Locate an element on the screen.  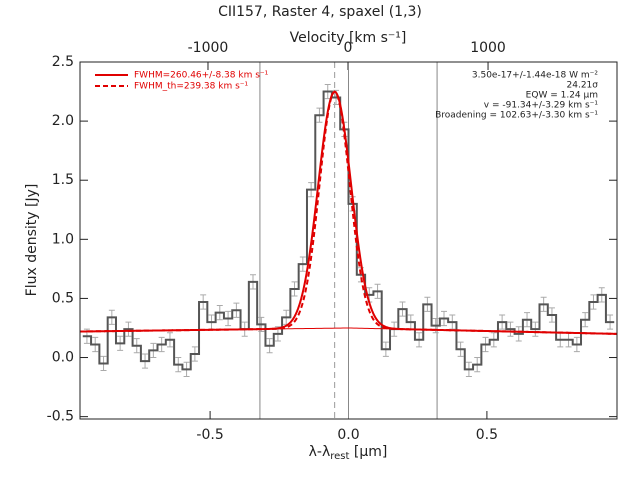
x-tick-label: 0.5 is located at coordinates (487, 435).